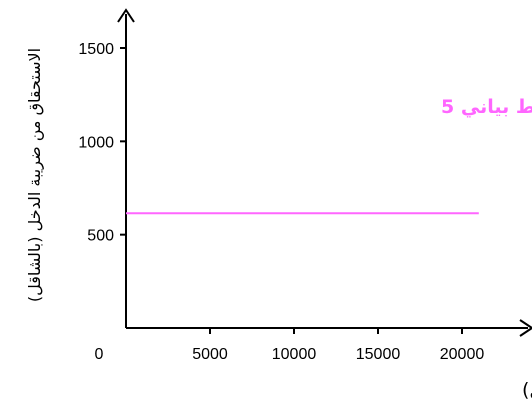 Image resolution: width=532 pixels, height=407 pixels. I want to click on y-axis-title: الاستحقاق من ضريبة الدخل (بالشاقل), so click(35, 175).